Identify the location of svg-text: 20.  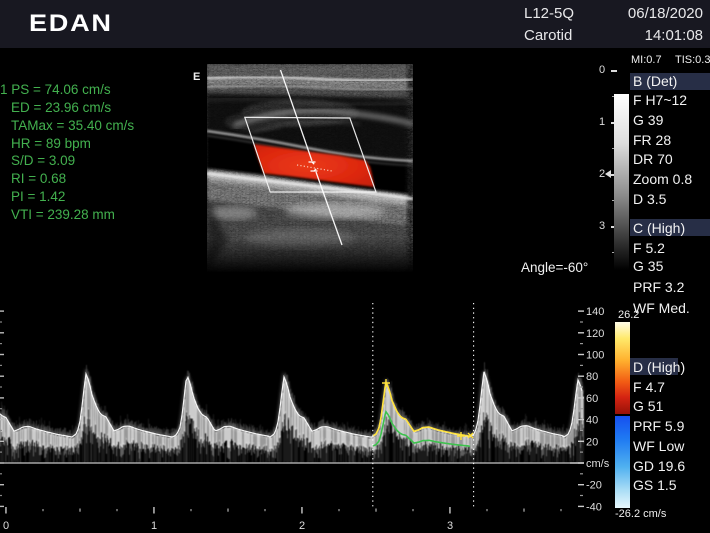
(592, 442).